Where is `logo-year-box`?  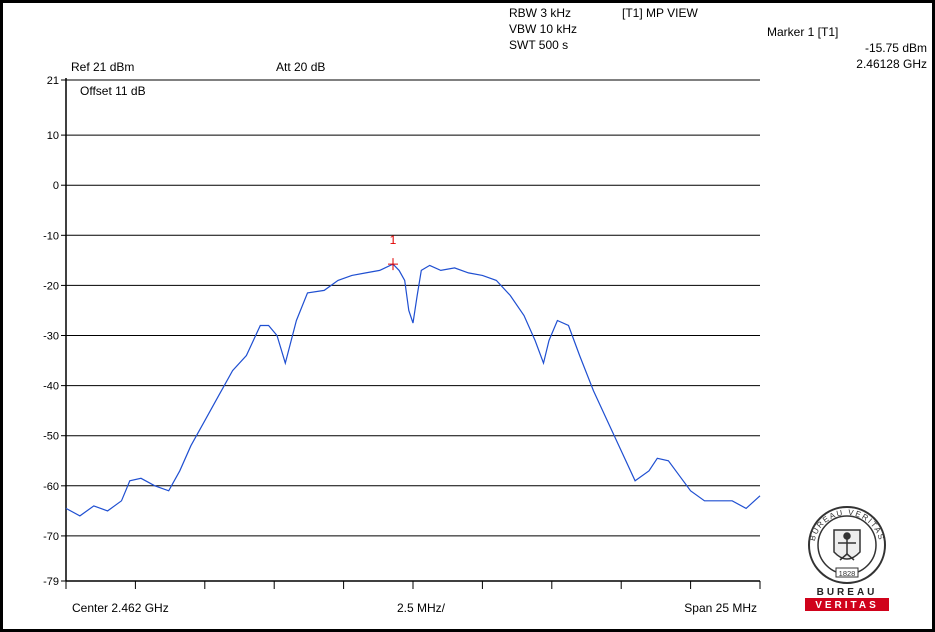 logo-year-box is located at coordinates (847, 572).